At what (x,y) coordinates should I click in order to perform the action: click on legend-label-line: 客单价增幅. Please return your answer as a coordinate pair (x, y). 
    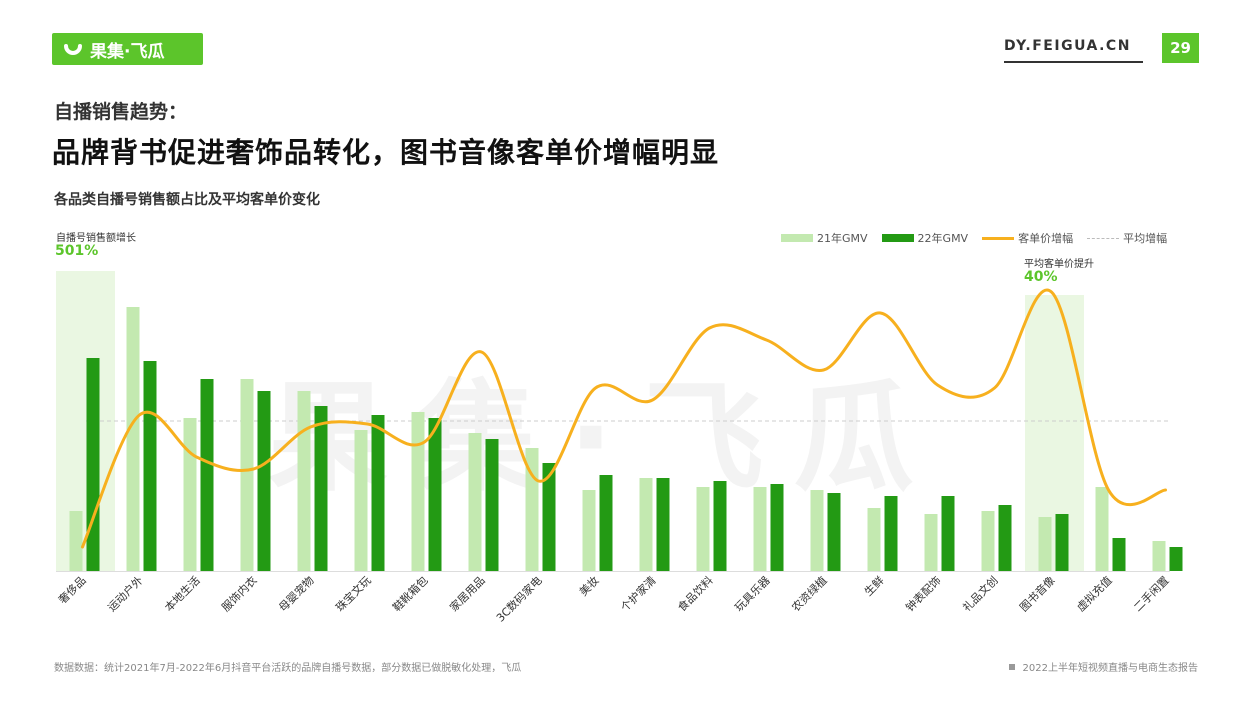
    Looking at the image, I should click on (1046, 238).